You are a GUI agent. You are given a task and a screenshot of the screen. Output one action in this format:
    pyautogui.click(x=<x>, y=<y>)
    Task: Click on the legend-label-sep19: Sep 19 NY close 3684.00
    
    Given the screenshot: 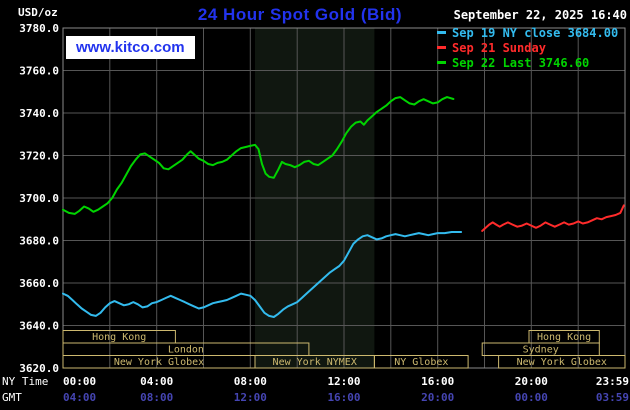 What is the action you would take?
    pyautogui.click(x=535, y=32)
    